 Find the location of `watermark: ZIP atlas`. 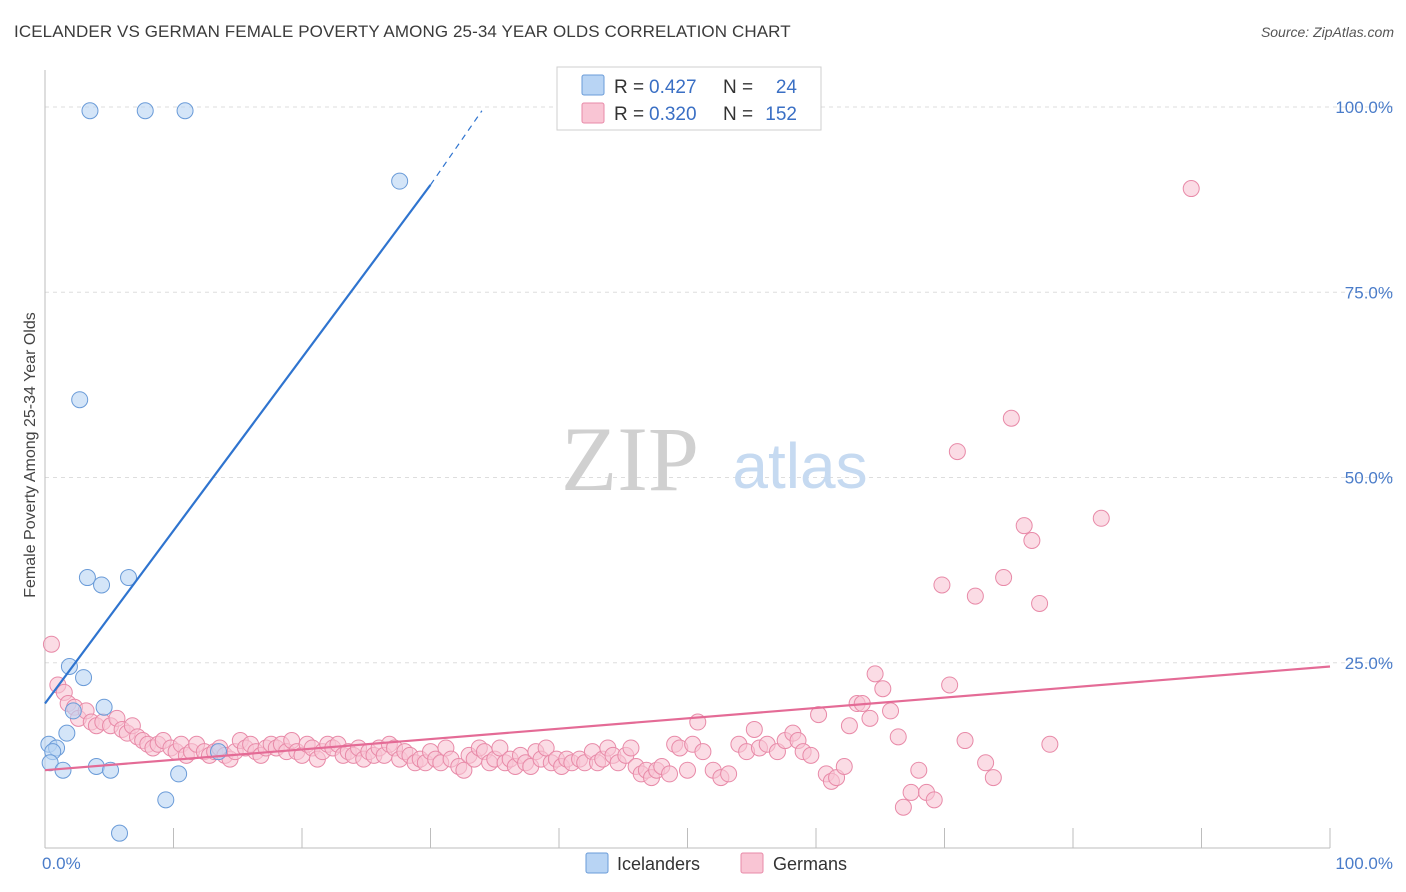

watermark: ZIP atlas is located at coordinates (714, 459).